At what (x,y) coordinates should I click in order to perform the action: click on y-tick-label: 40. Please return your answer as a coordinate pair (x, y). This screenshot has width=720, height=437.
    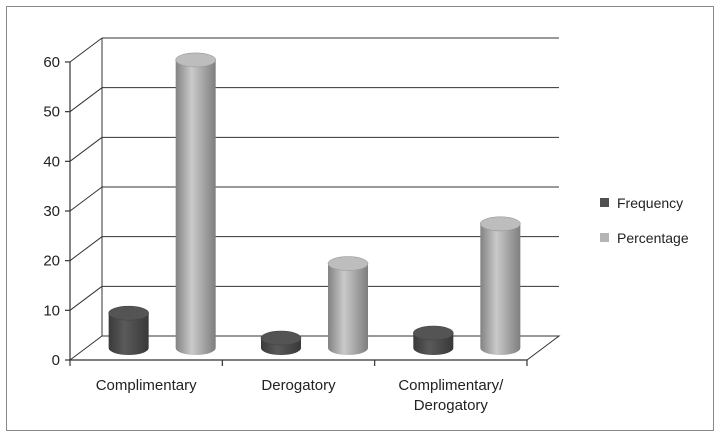
    Looking at the image, I should click on (51, 161).